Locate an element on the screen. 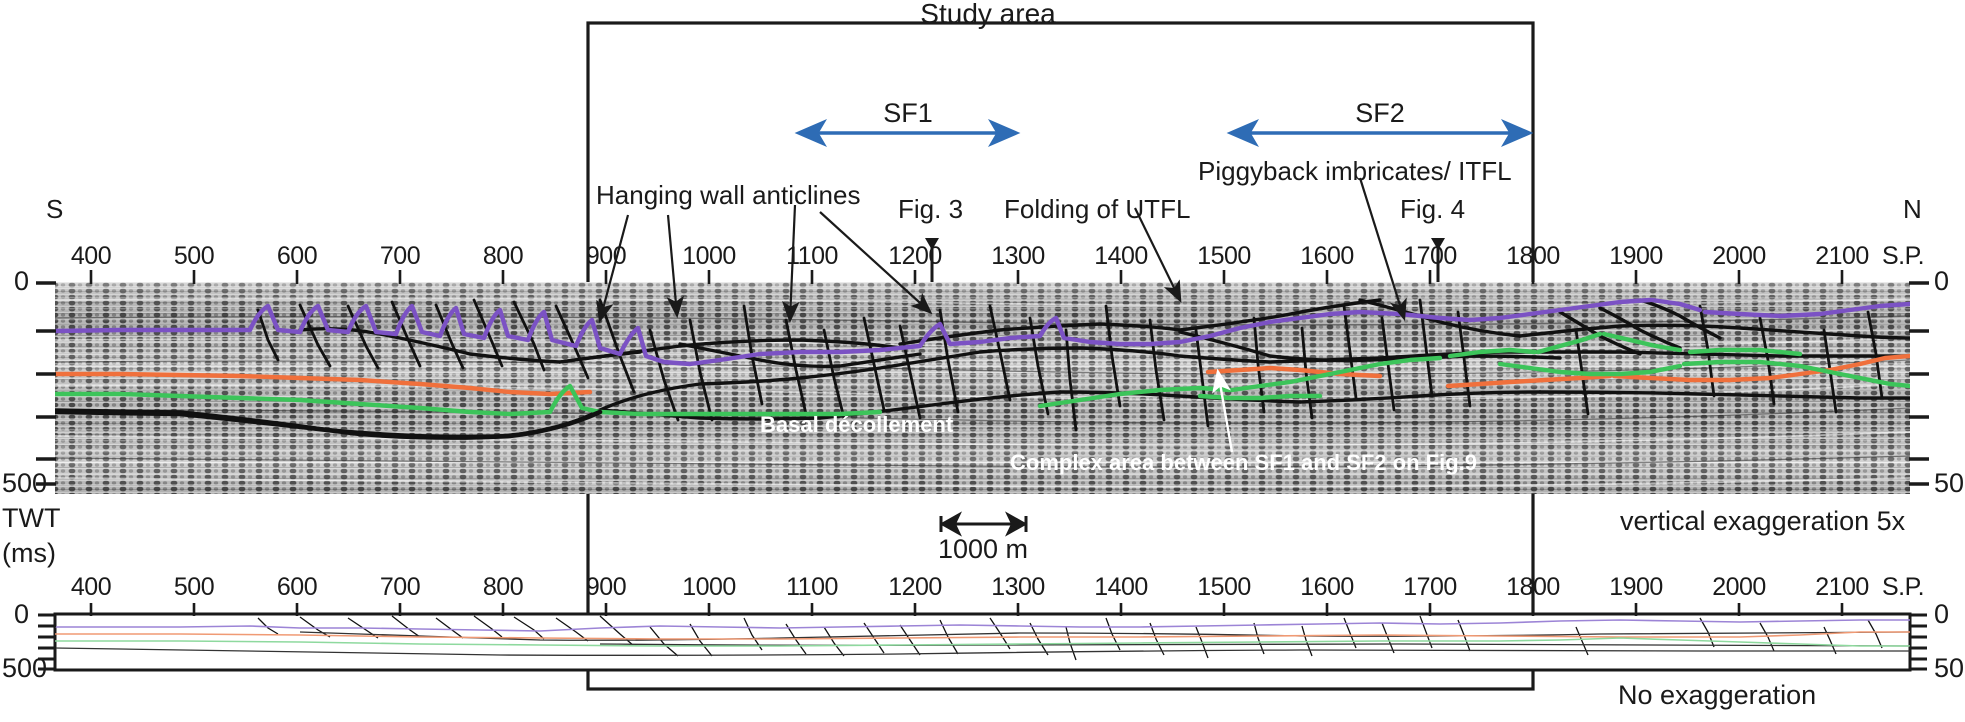 The image size is (1965, 722). lower-xtick-900: 900 is located at coordinates (606, 587).